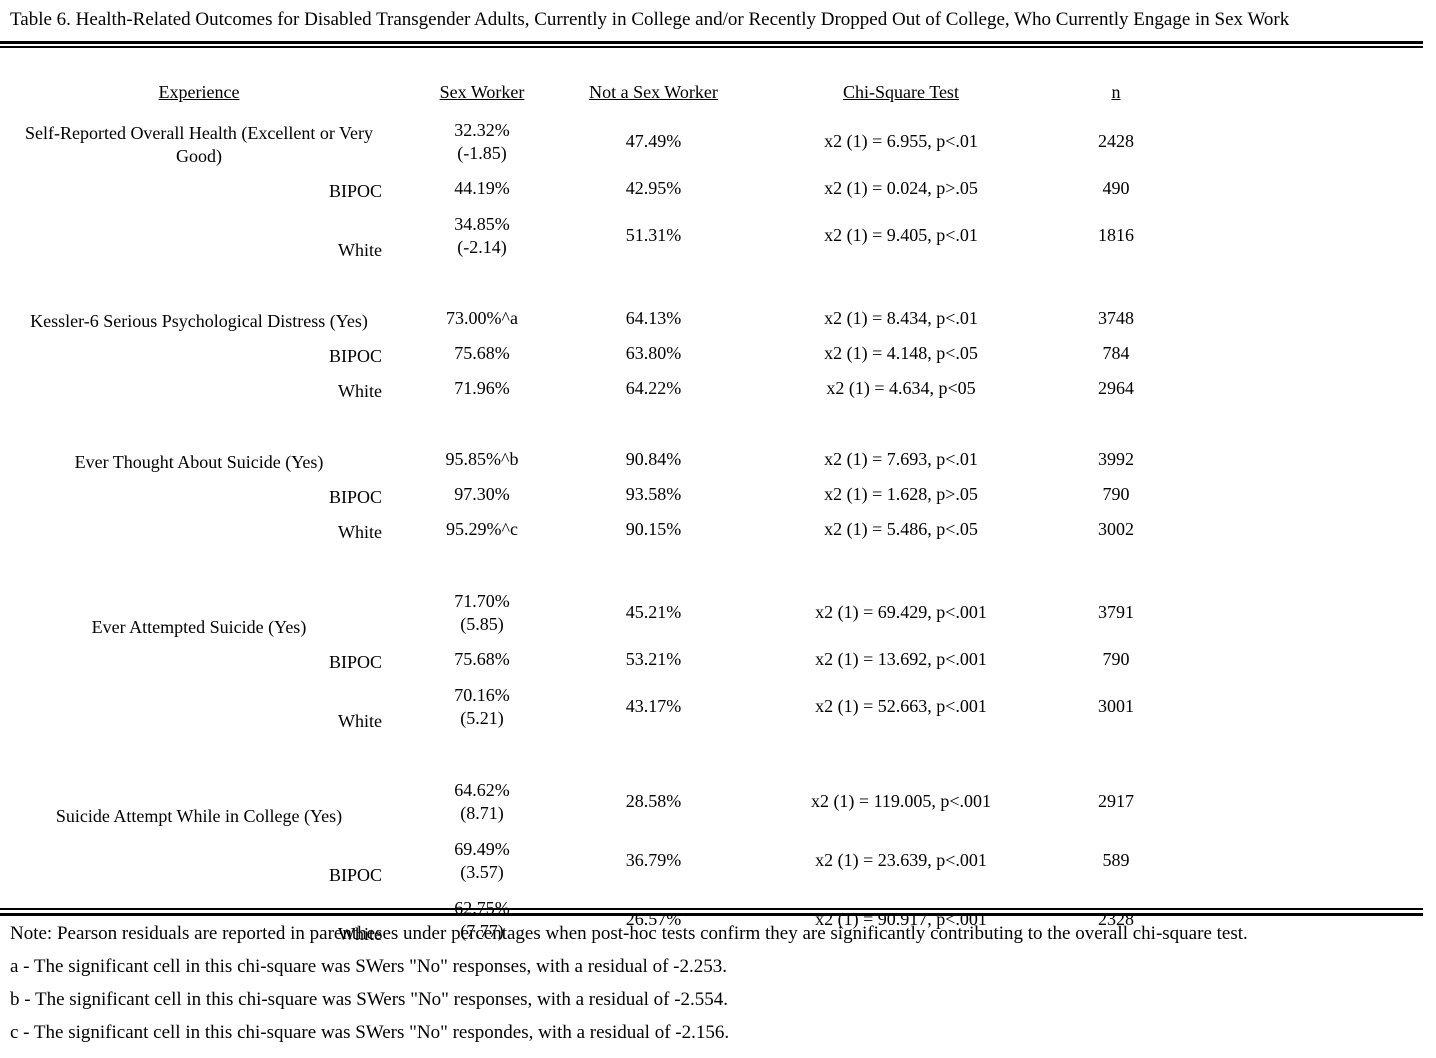 The image size is (1436, 1058). I want to click on sex-worker-cell: 71.96%, so click(482, 388).